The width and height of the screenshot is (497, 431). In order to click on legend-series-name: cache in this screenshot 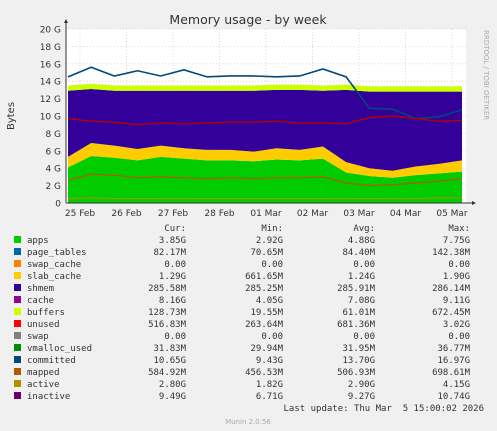, I will do `click(40, 301)`.